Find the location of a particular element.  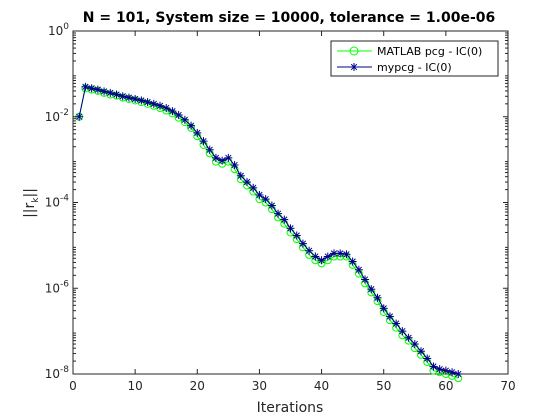

y-tick-label-exponent-3: -6 is located at coordinates (64, 284).